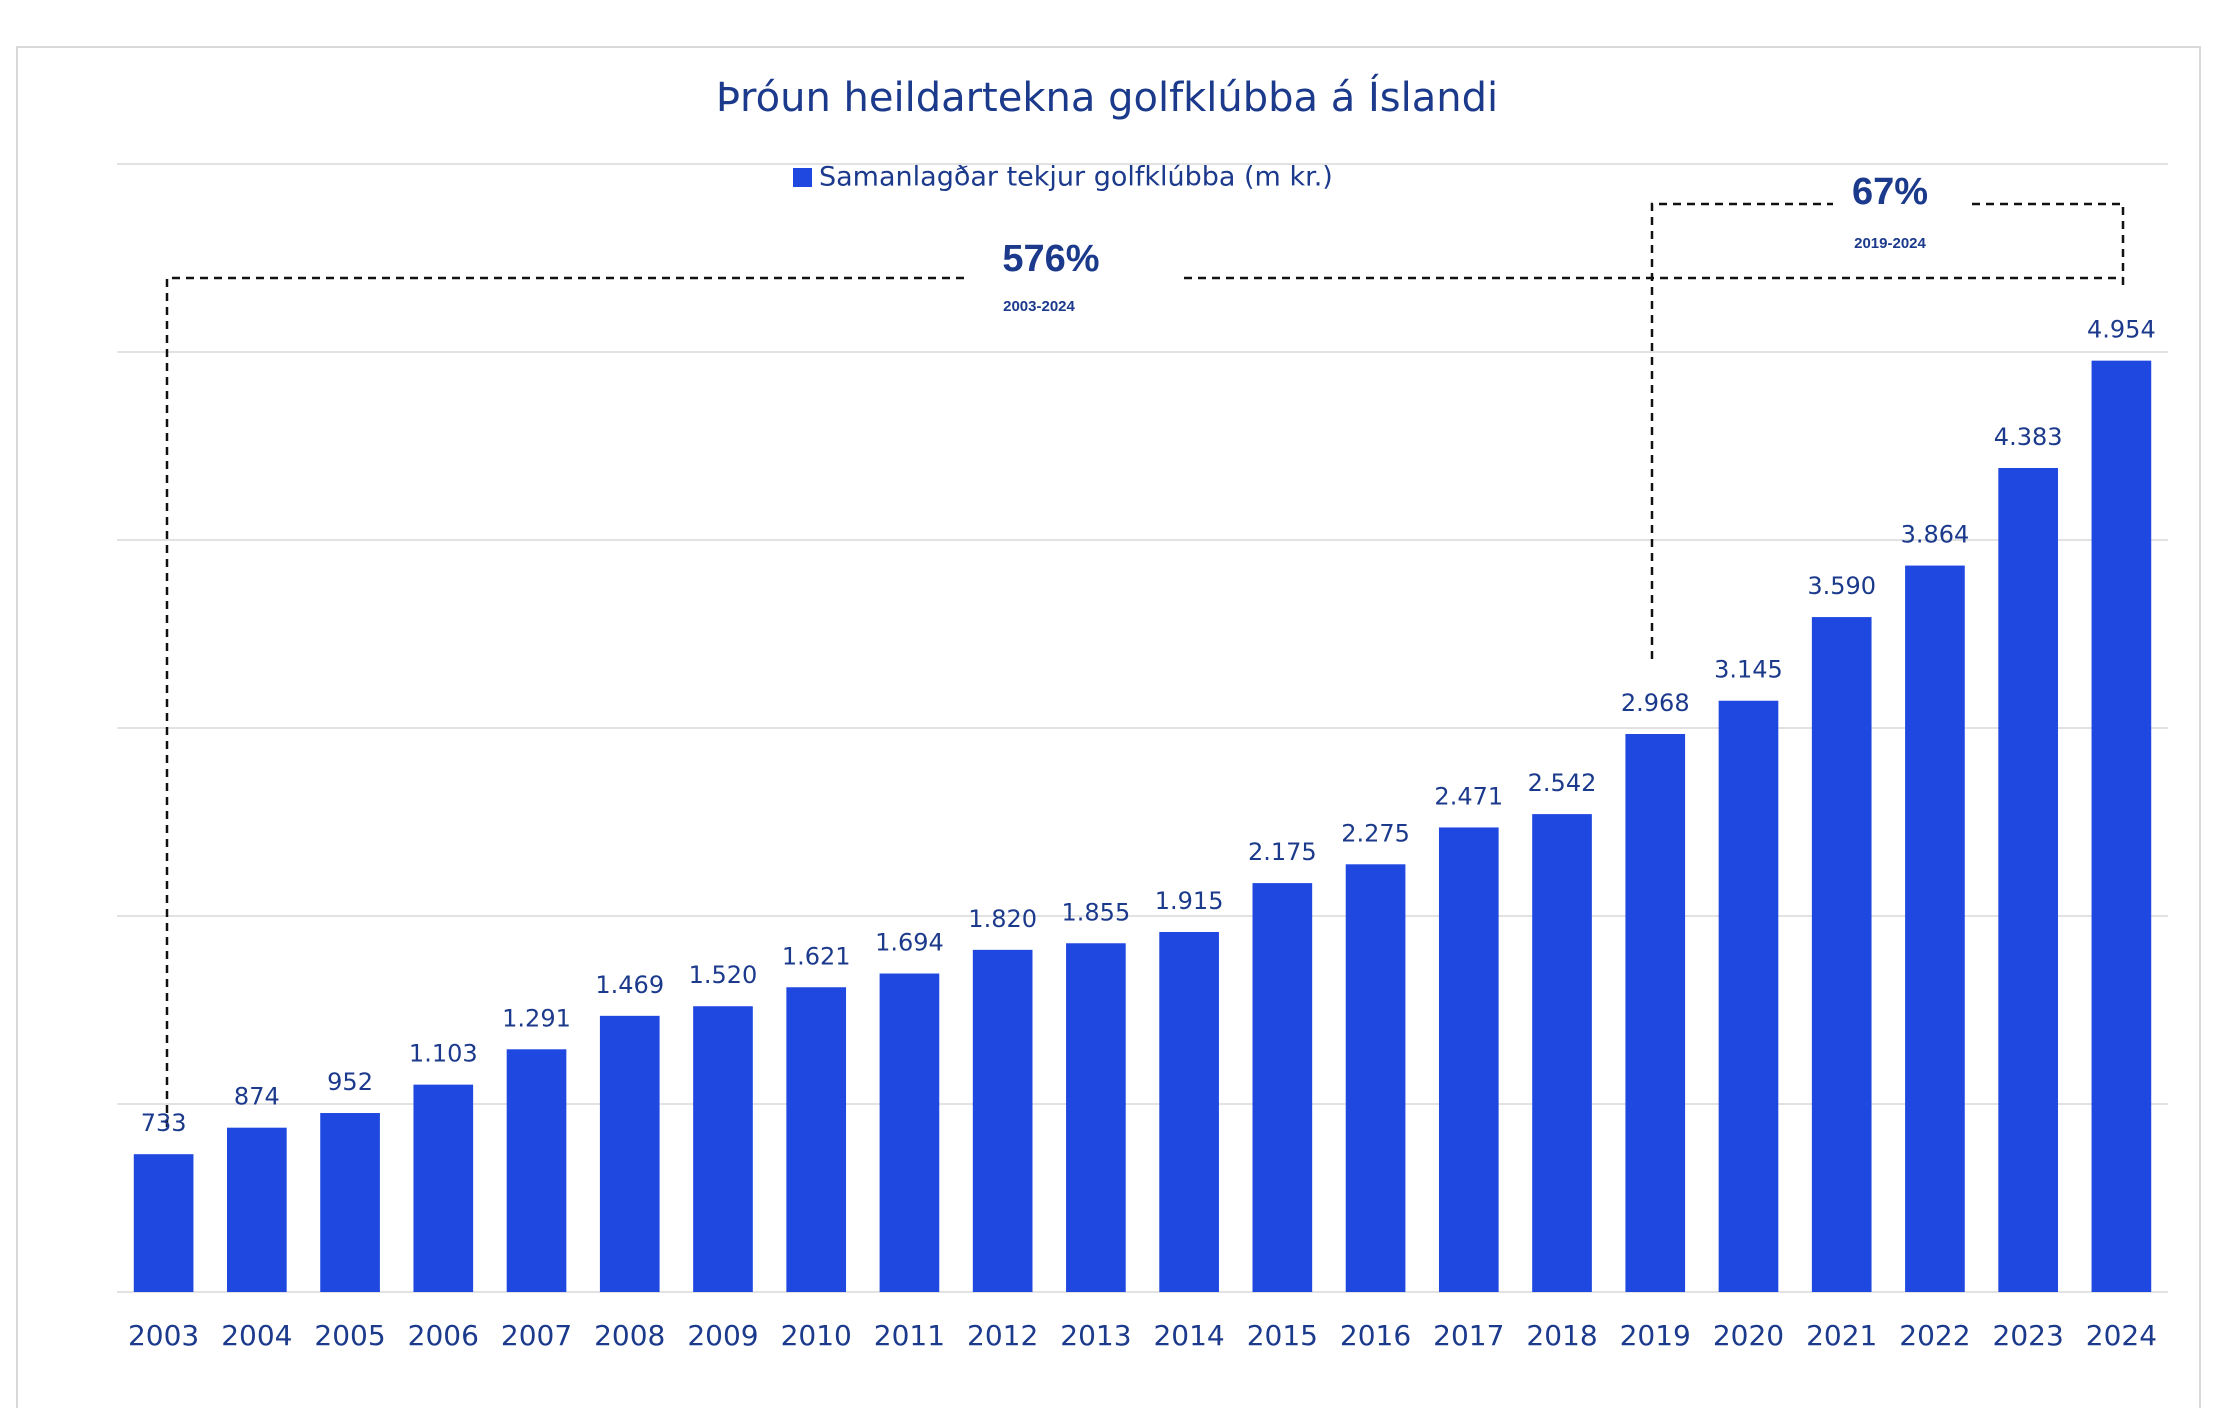  Describe the element at coordinates (909, 943) in the screenshot. I see `value-label: 1.694` at that location.